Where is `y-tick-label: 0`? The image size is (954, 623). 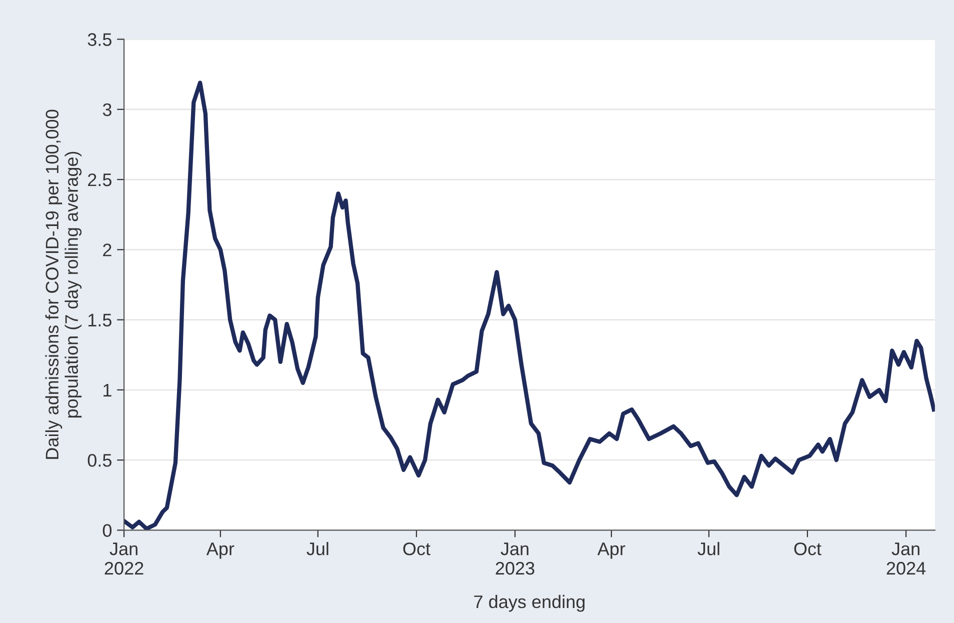
y-tick-label: 0 is located at coordinates (107, 530).